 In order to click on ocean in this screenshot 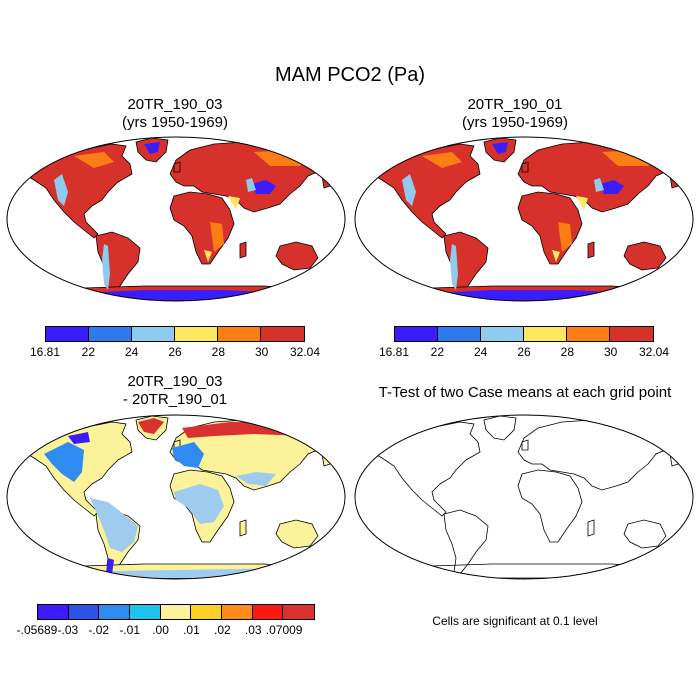, I will do `click(524, 497)`.